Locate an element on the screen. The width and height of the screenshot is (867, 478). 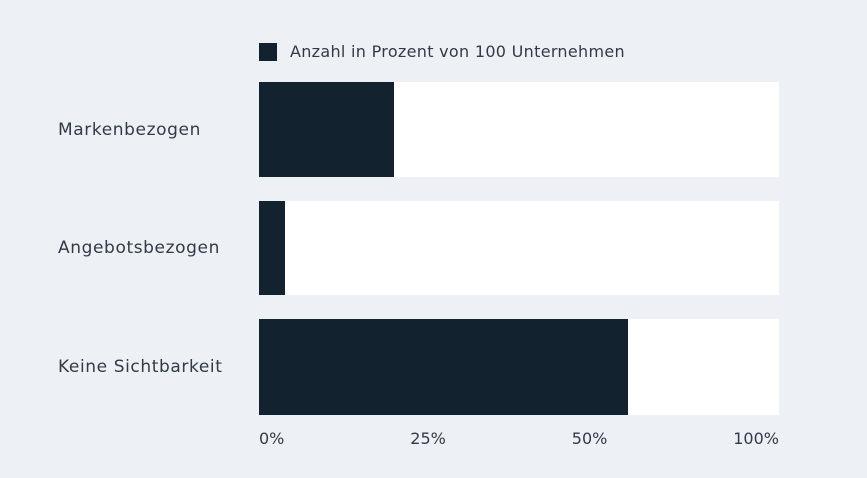
x-tick-label-0: 0% is located at coordinates (272, 438).